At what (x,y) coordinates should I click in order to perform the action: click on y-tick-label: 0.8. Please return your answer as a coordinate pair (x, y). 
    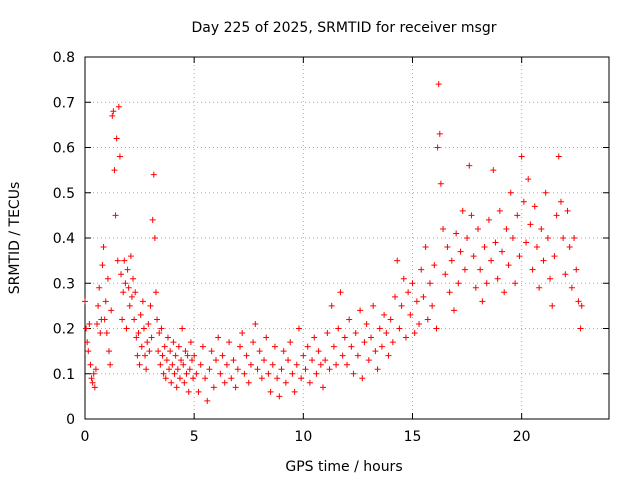
    Looking at the image, I should click on (64, 58).